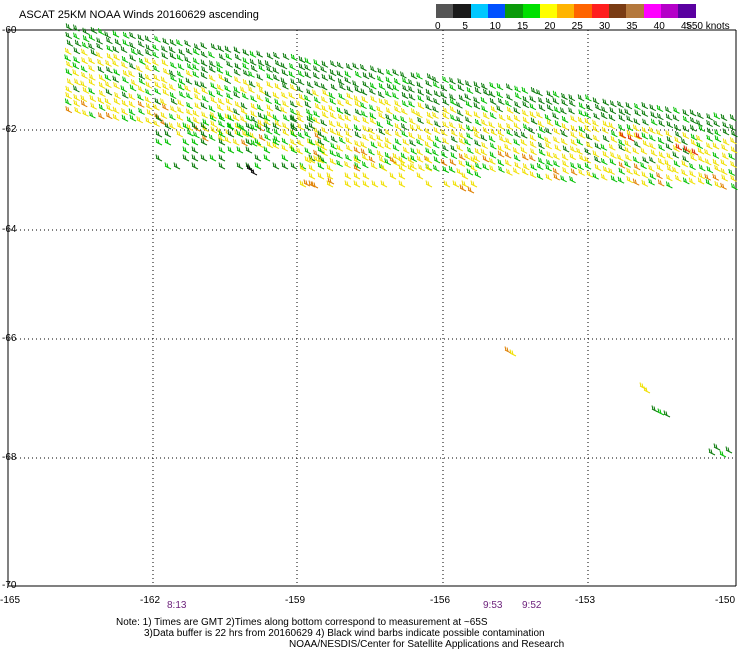 The image size is (740, 650). I want to click on lat-label-70: -70, so click(9, 585).